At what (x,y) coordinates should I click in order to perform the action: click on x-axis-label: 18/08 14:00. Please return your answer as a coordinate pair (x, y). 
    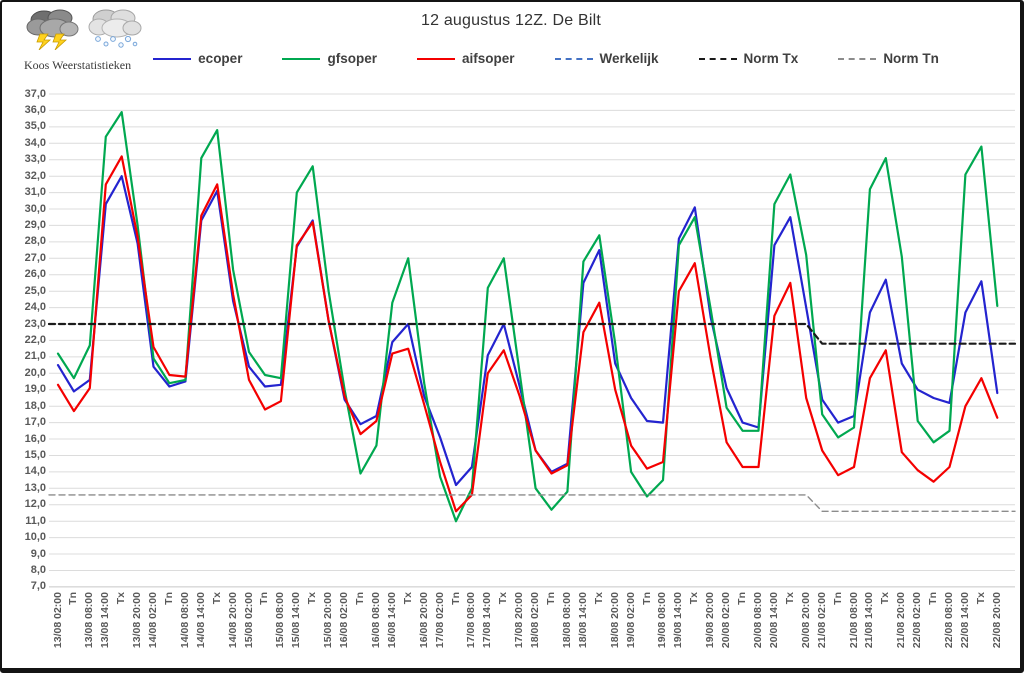
    Looking at the image, I should click on (582, 620).